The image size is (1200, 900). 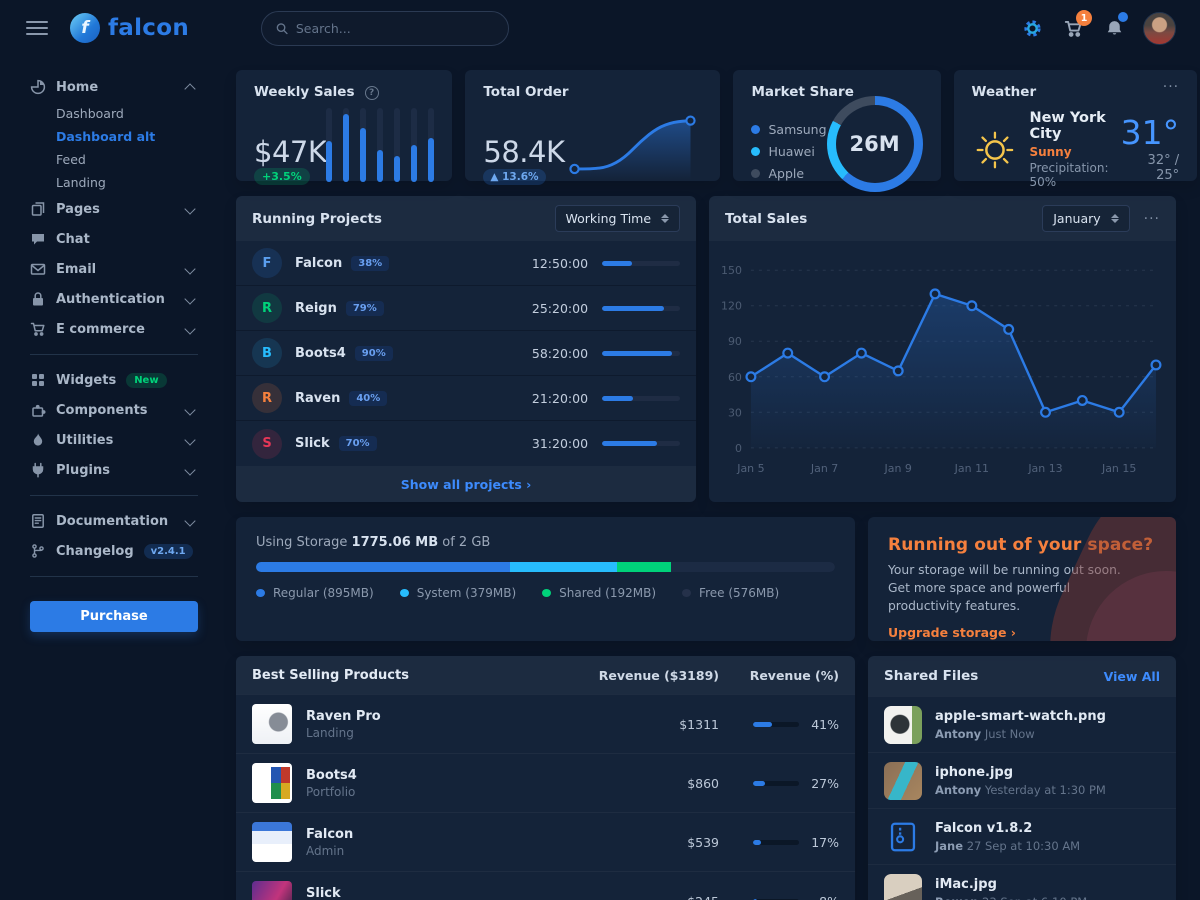 What do you see at coordinates (129, 28) in the screenshot?
I see `falcon-logo: f falcon` at bounding box center [129, 28].